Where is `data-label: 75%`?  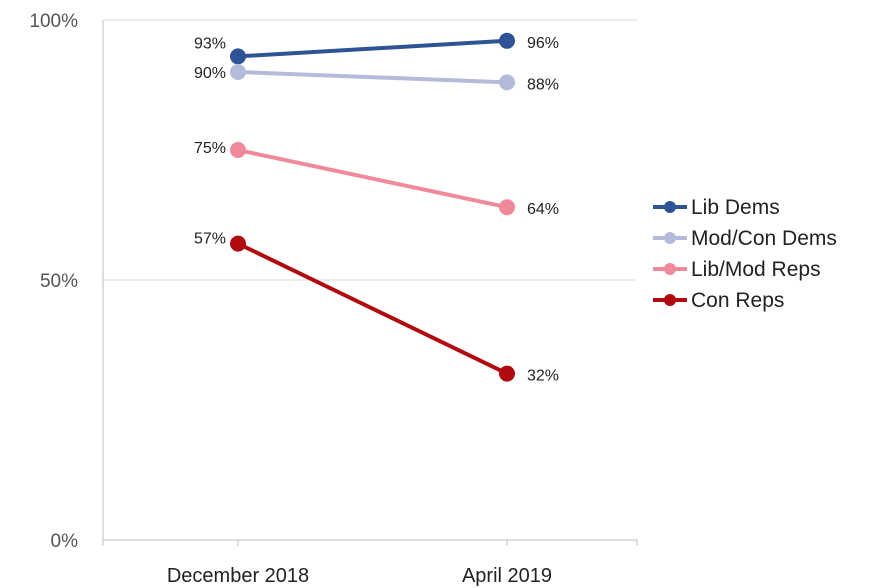
data-label: 75% is located at coordinates (210, 148).